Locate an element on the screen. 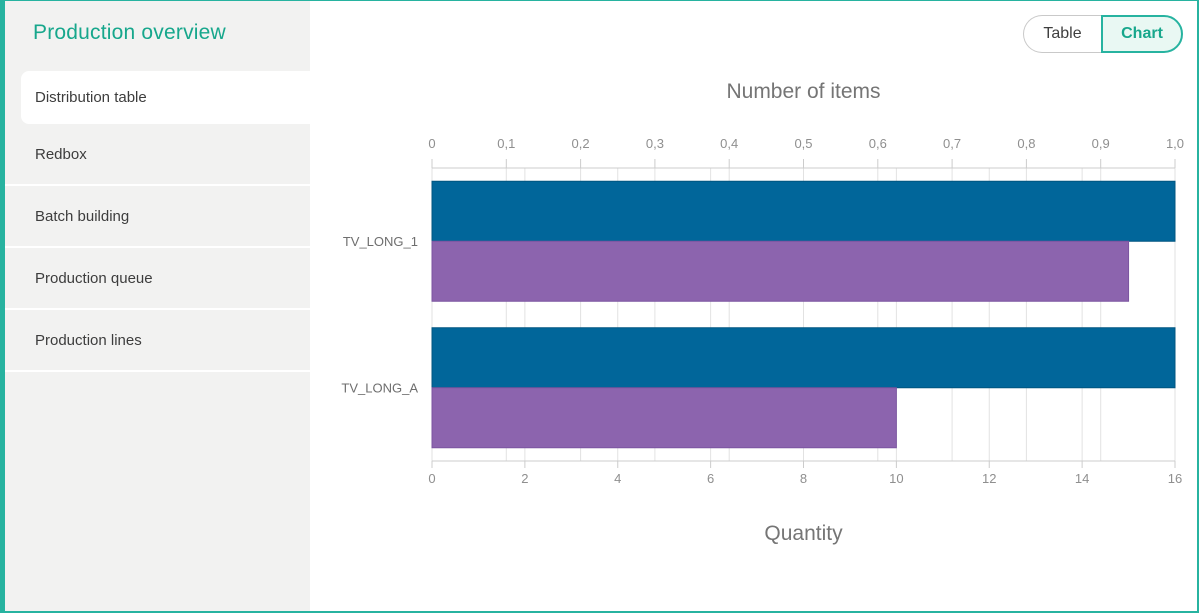  page-title: Production overview is located at coordinates (129, 32).